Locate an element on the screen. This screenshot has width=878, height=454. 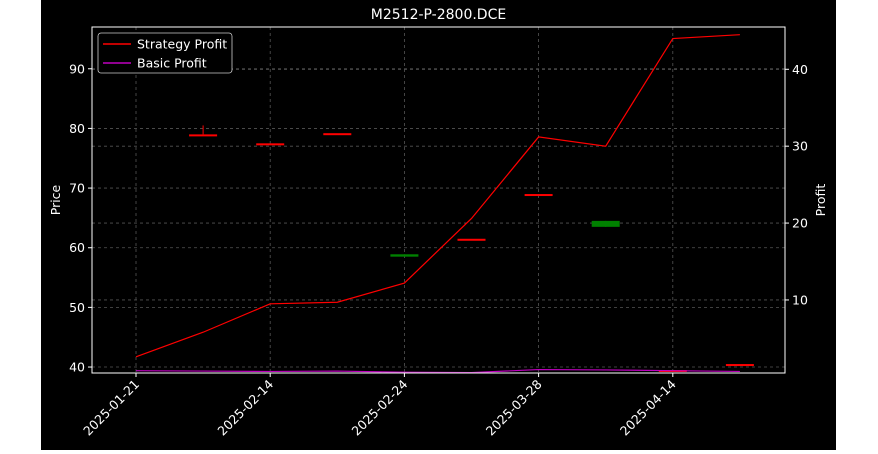
left-tick-label: 80 is located at coordinates (77, 128).